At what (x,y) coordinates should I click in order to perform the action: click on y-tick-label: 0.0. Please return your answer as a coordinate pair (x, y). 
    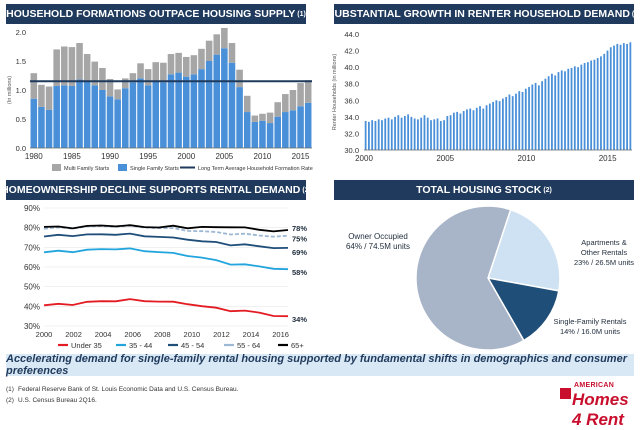
    Looking at the image, I should click on (21, 148).